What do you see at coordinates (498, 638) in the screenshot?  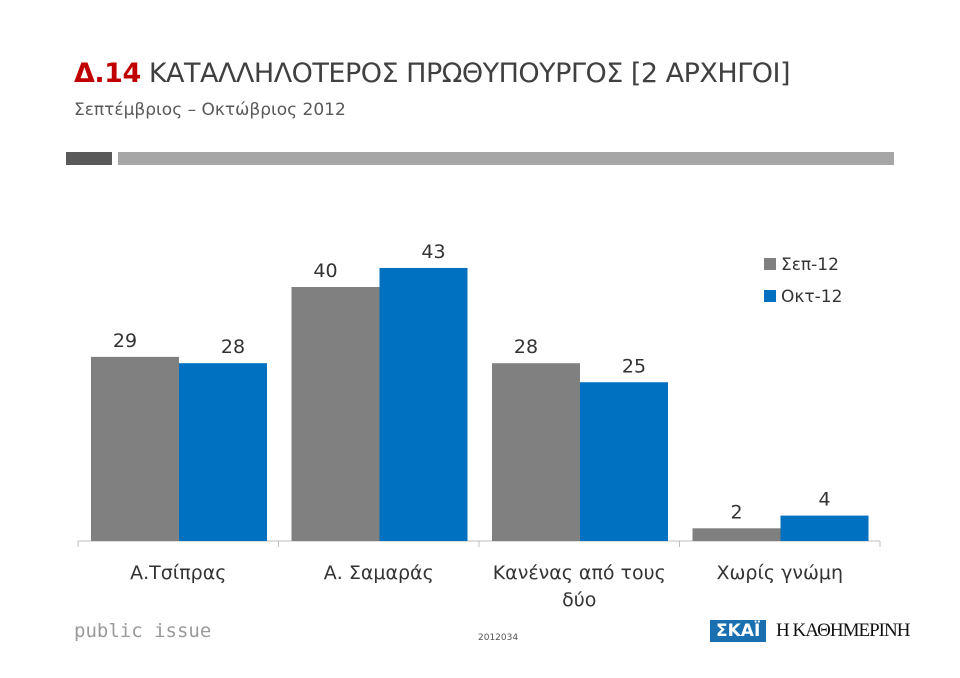 I see `report-code: 2012034` at bounding box center [498, 638].